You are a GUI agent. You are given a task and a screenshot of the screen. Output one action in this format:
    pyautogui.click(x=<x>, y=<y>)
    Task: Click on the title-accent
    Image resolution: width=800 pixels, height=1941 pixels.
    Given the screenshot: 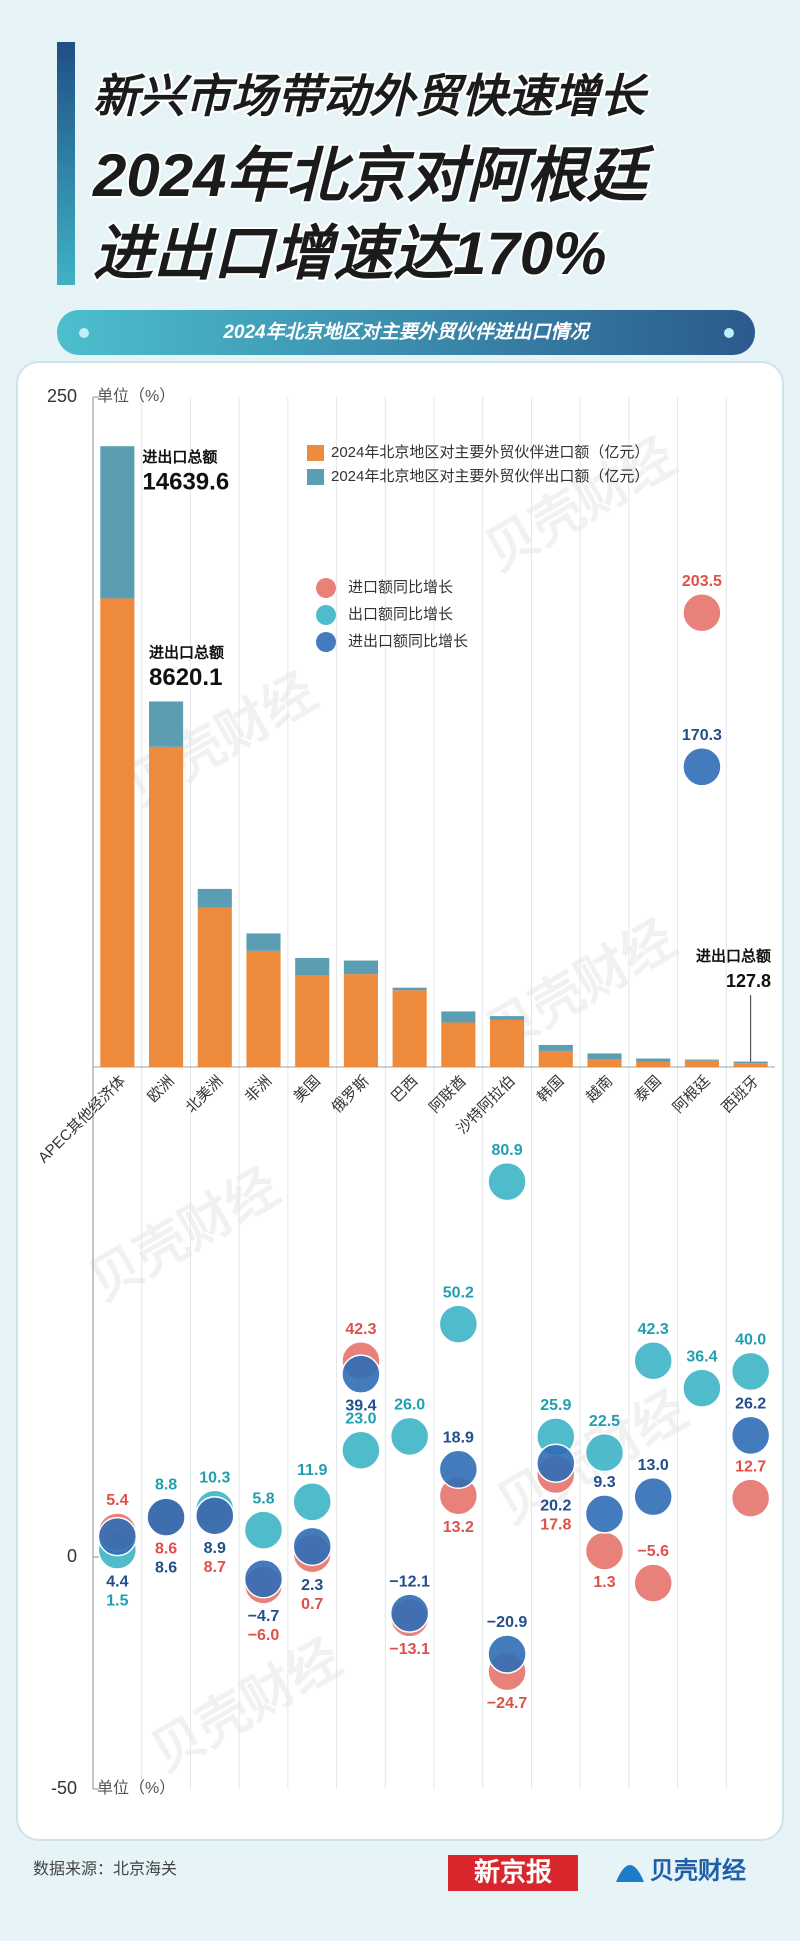 What is the action you would take?
    pyautogui.click(x=66, y=163)
    